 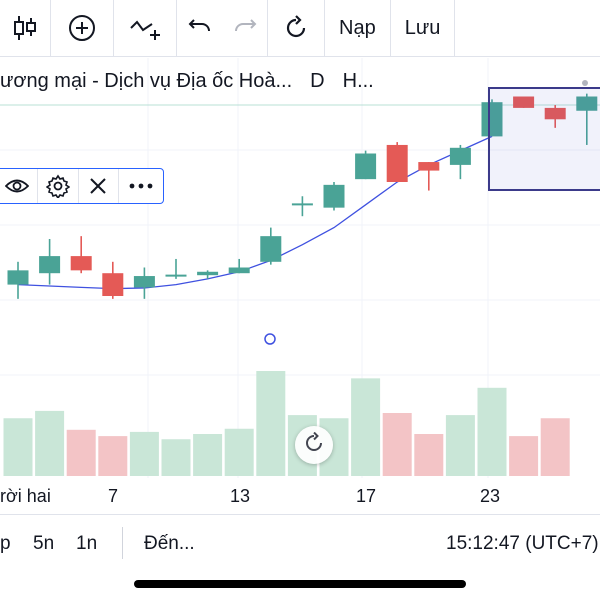 What do you see at coordinates (113, 496) in the screenshot?
I see `time-label: 7` at bounding box center [113, 496].